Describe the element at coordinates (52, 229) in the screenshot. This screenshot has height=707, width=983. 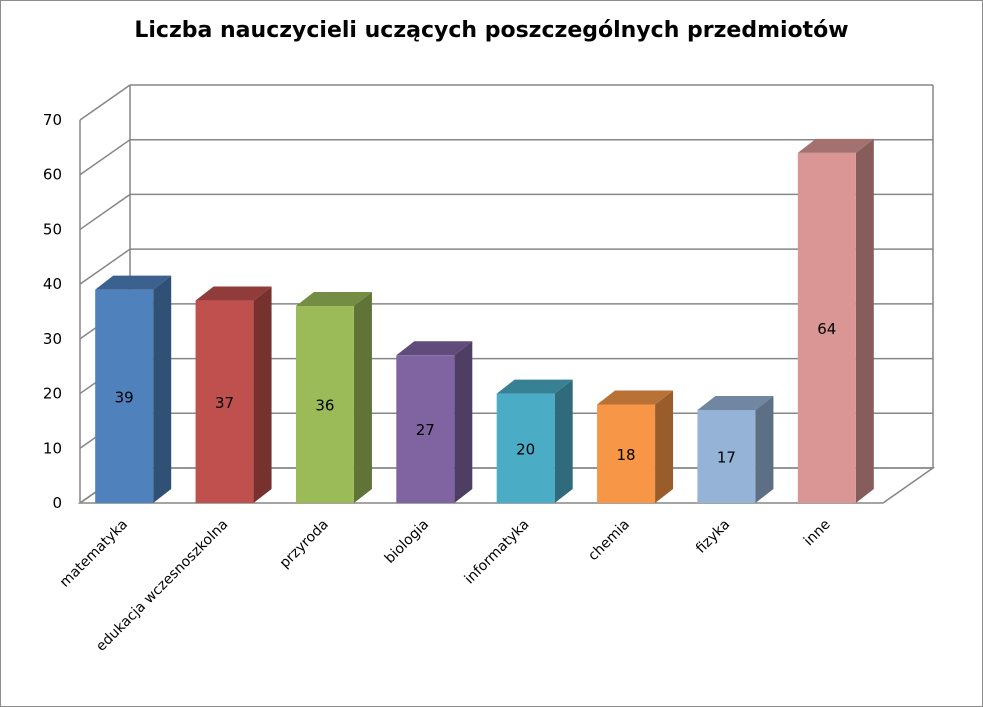
I see `y-tick-label: 50` at that location.